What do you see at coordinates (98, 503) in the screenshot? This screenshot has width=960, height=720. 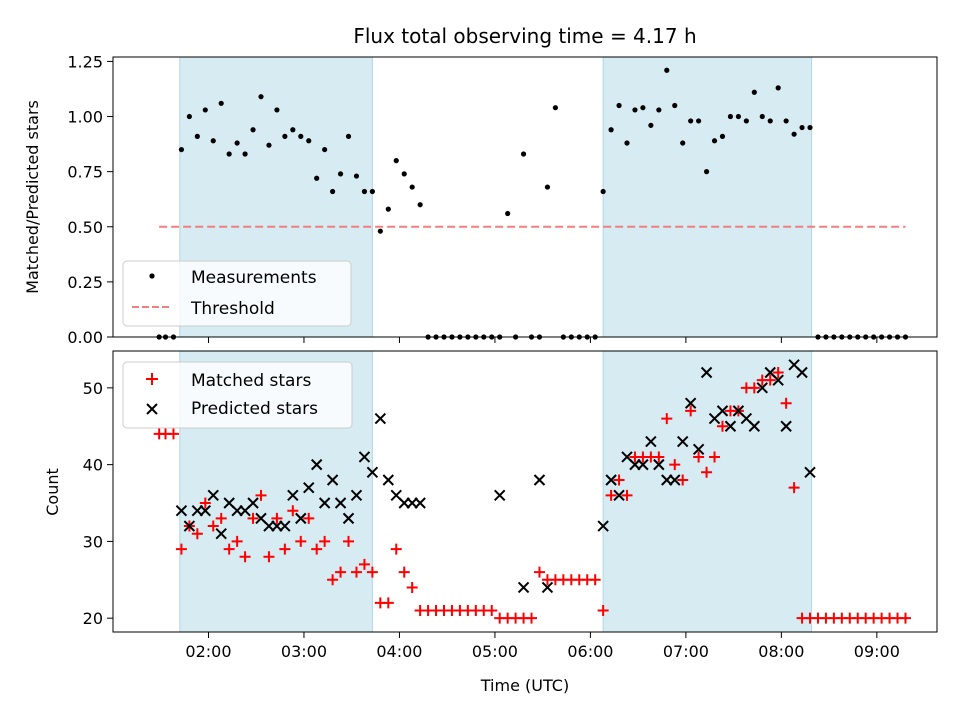 I see `bottom-y-ticks: 20 30 40 50` at bounding box center [98, 503].